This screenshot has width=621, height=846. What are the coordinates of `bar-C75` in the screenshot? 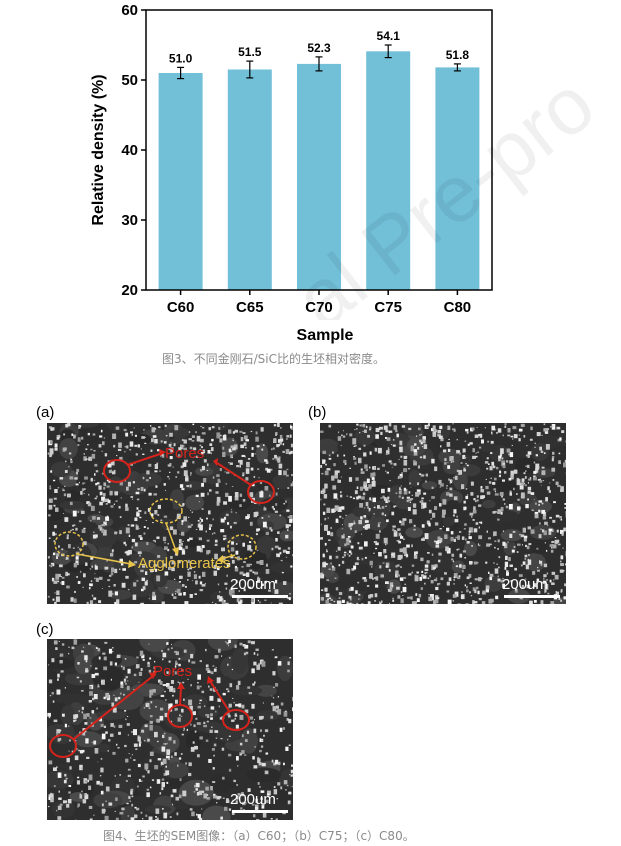 It's located at (388, 170).